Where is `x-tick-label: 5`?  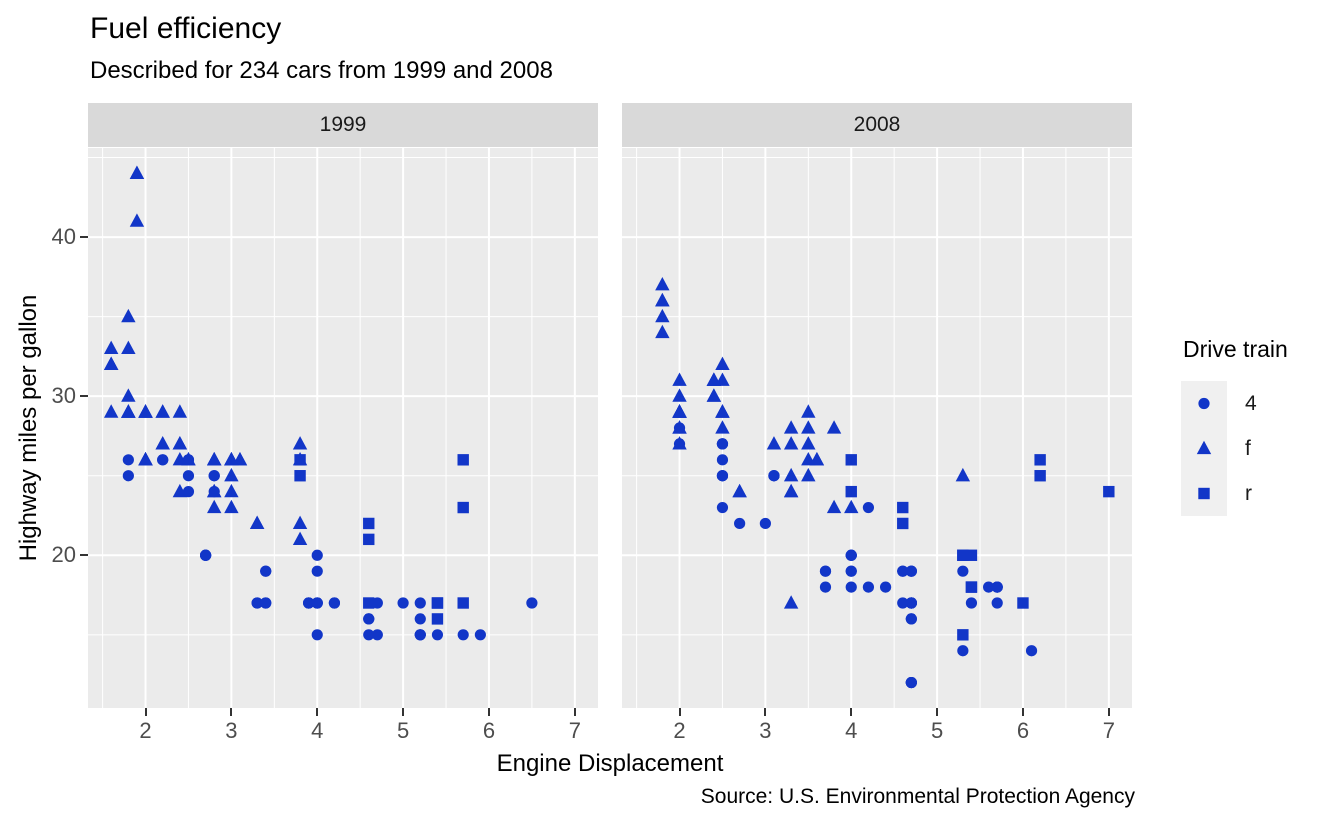 x-tick-label: 5 is located at coordinates (403, 730).